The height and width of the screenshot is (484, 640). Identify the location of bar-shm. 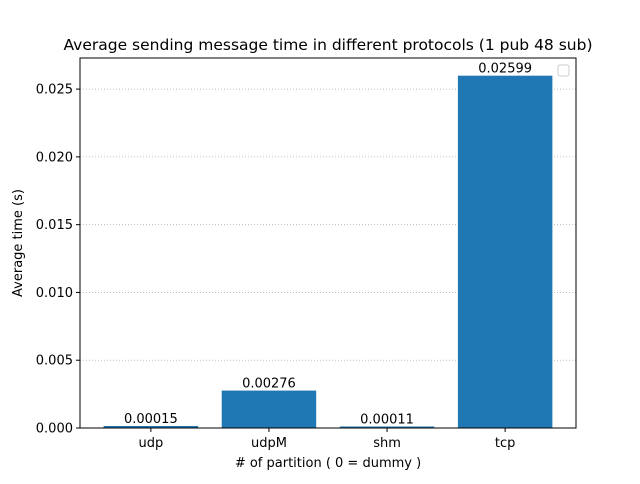
(387, 427).